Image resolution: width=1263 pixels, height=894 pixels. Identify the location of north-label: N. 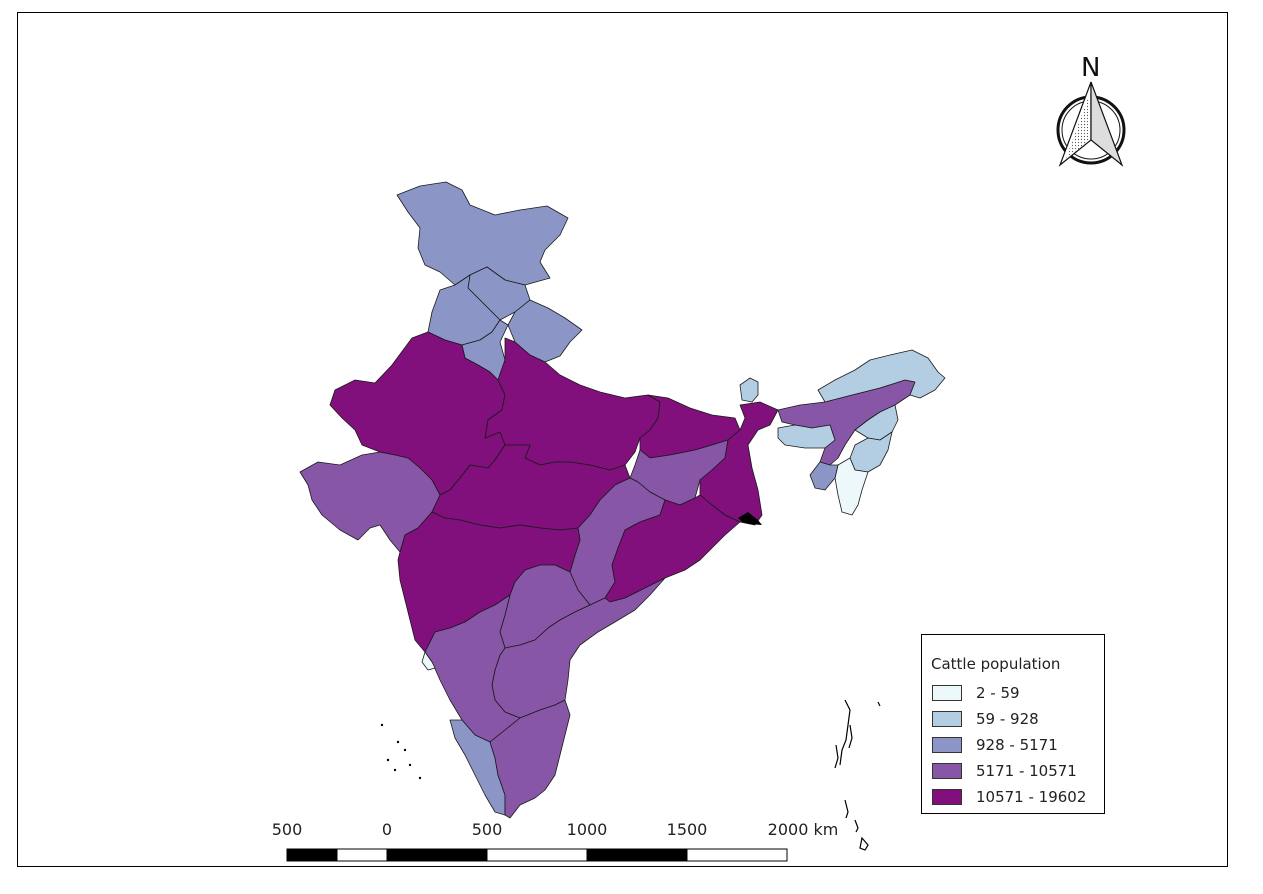
(1091, 68).